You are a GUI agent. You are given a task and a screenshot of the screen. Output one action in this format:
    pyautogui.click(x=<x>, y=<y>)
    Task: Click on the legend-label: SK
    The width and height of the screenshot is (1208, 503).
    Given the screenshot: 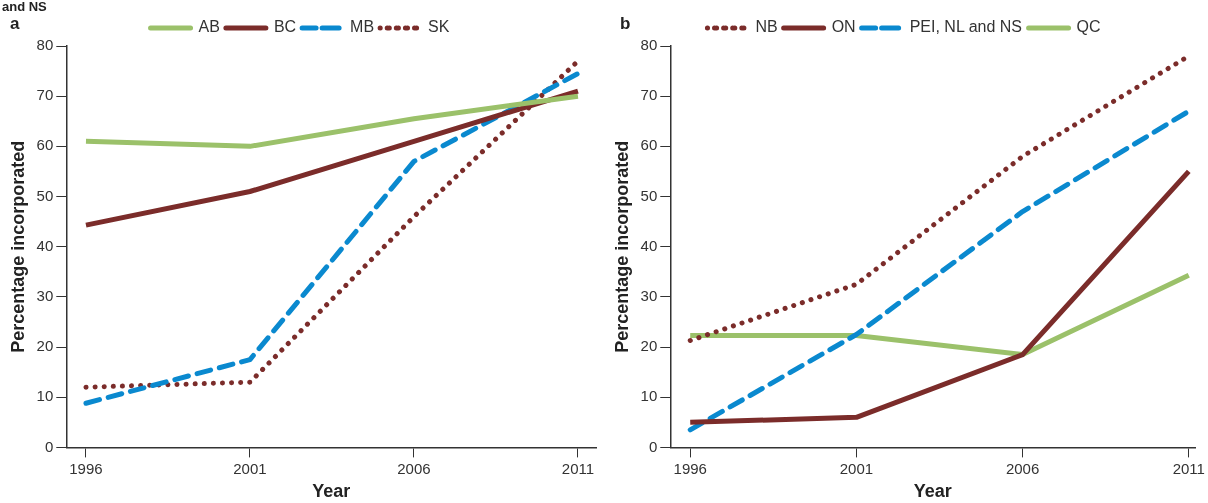 What is the action you would take?
    pyautogui.click(x=439, y=27)
    